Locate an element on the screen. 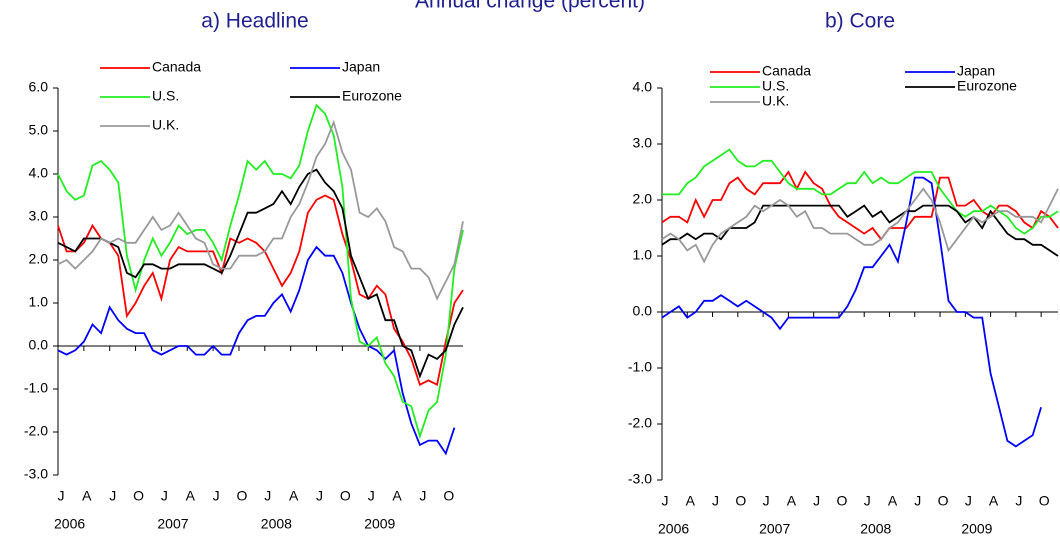 This screenshot has height=538, width=1060. y-tick-label: 6.0 is located at coordinates (39, 87).